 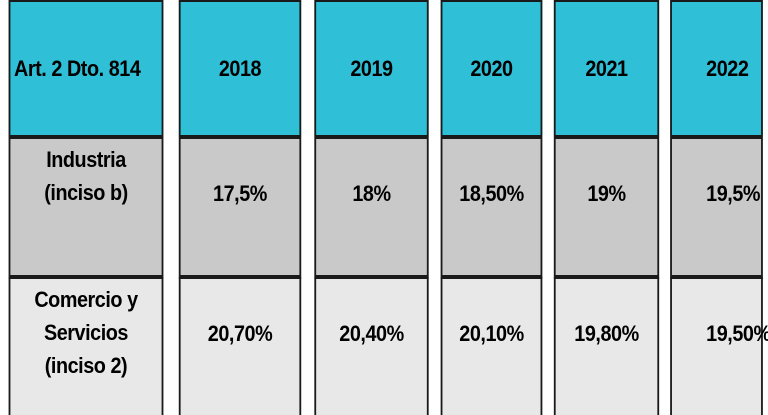 I want to click on header-cell-2018: 2018, so click(x=240, y=68).